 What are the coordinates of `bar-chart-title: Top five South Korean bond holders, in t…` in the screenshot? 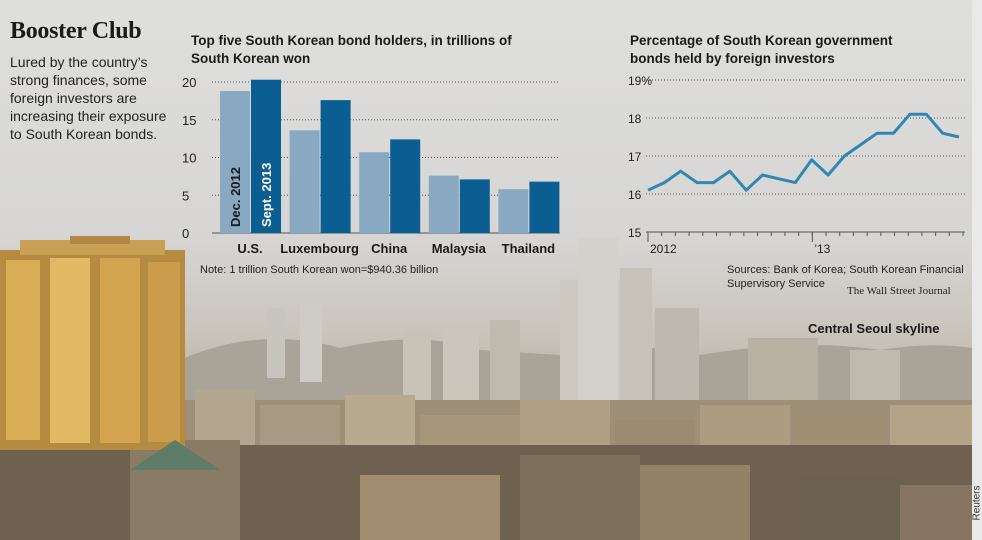 It's located at (351, 49).